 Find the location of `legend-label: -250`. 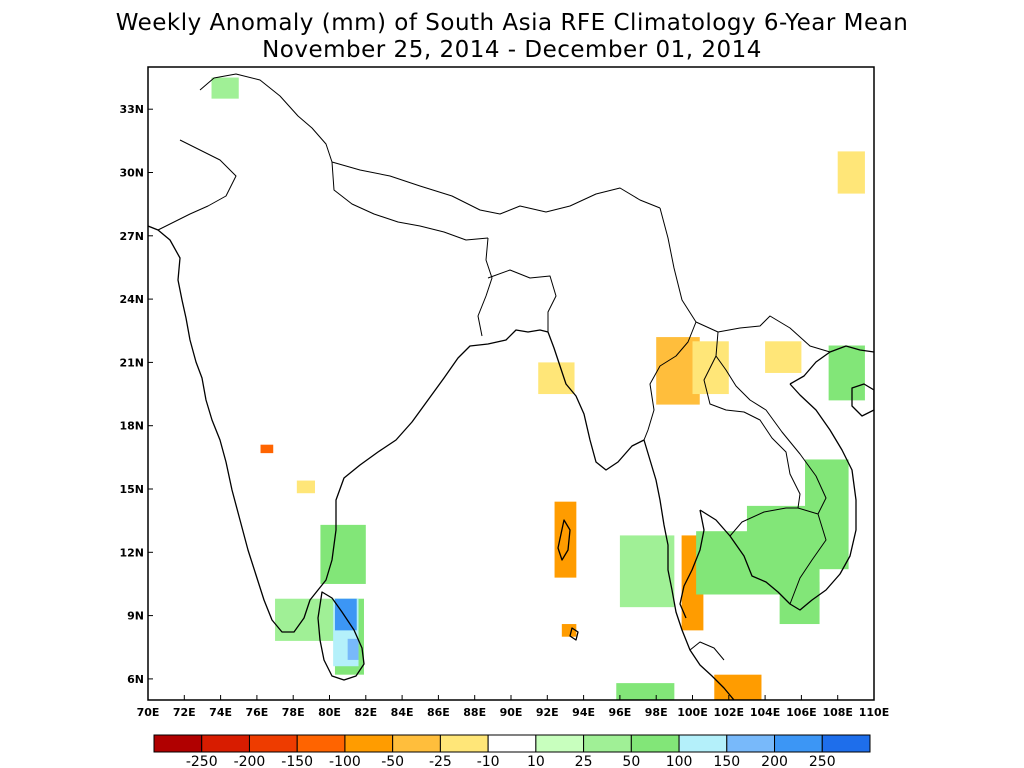

legend-label: -250 is located at coordinates (202, 761).